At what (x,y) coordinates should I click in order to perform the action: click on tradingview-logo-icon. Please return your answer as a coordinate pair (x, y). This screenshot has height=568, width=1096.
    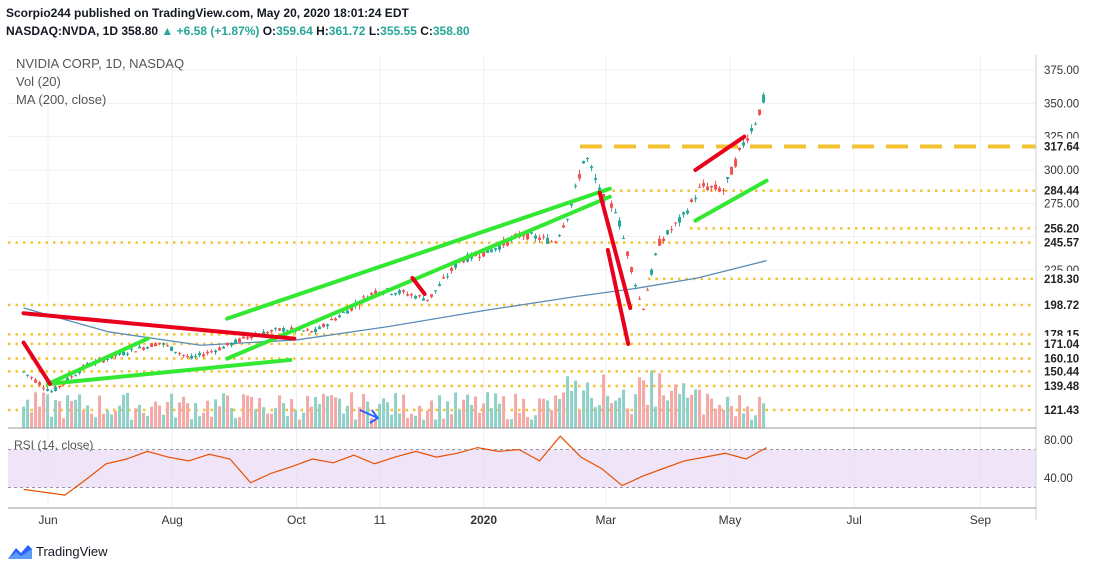
    Looking at the image, I should click on (20, 552).